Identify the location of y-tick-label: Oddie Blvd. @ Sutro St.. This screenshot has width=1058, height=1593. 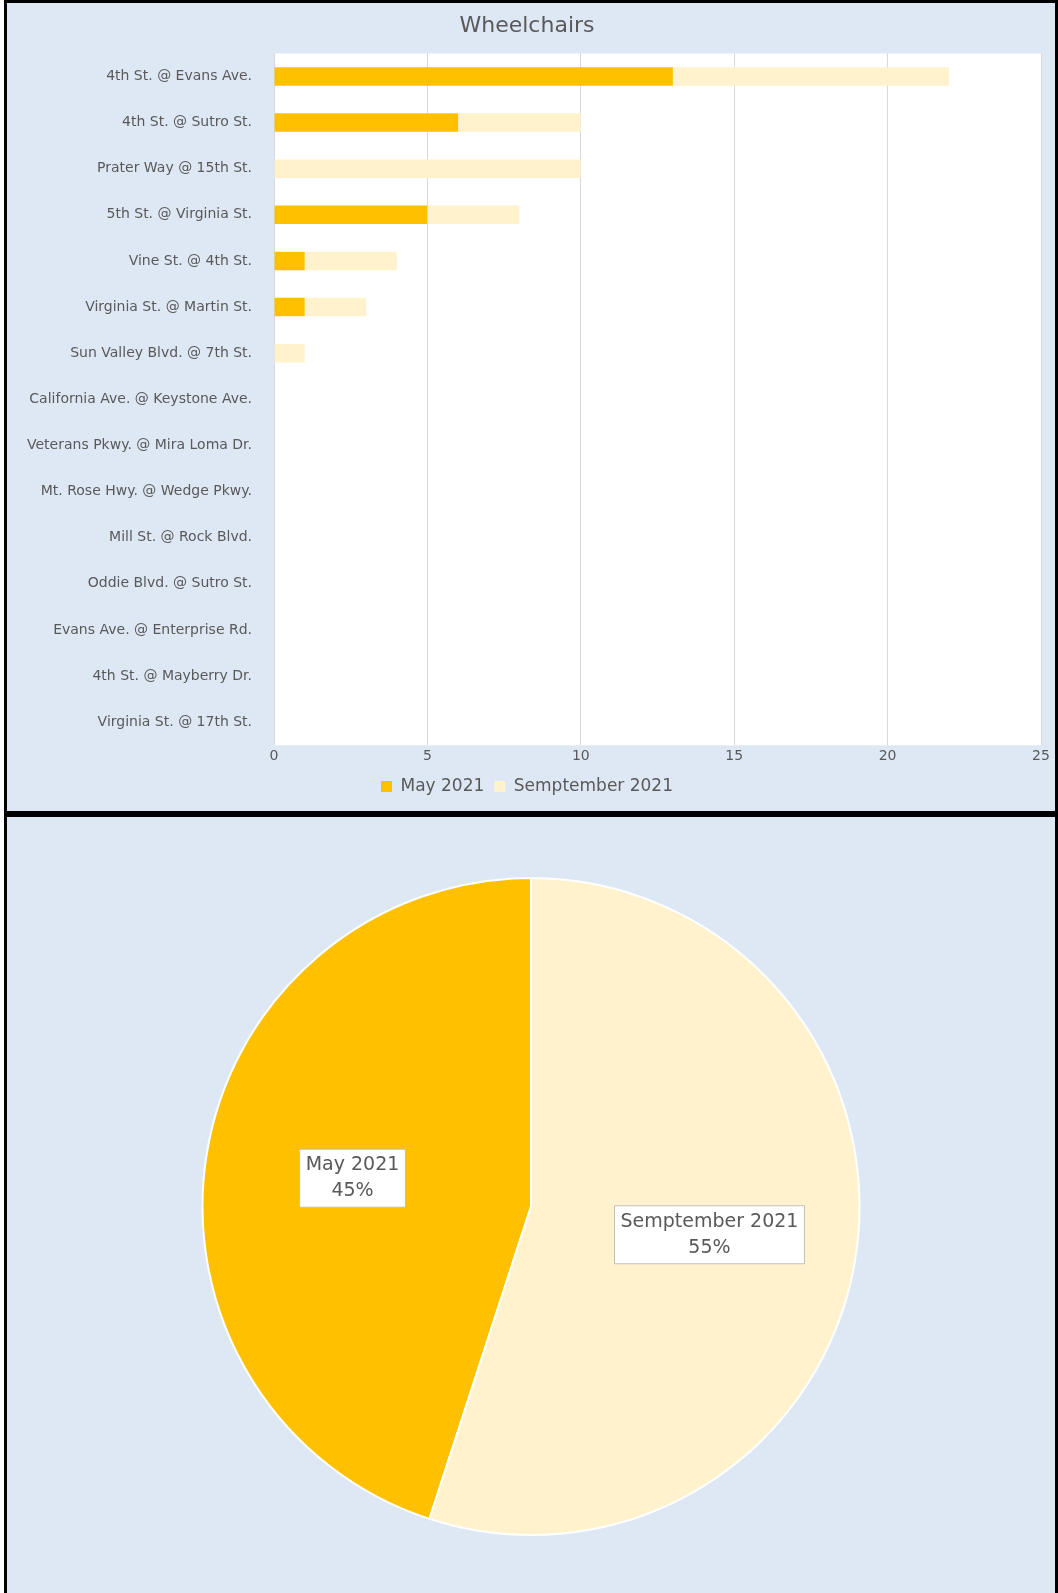
(170, 582).